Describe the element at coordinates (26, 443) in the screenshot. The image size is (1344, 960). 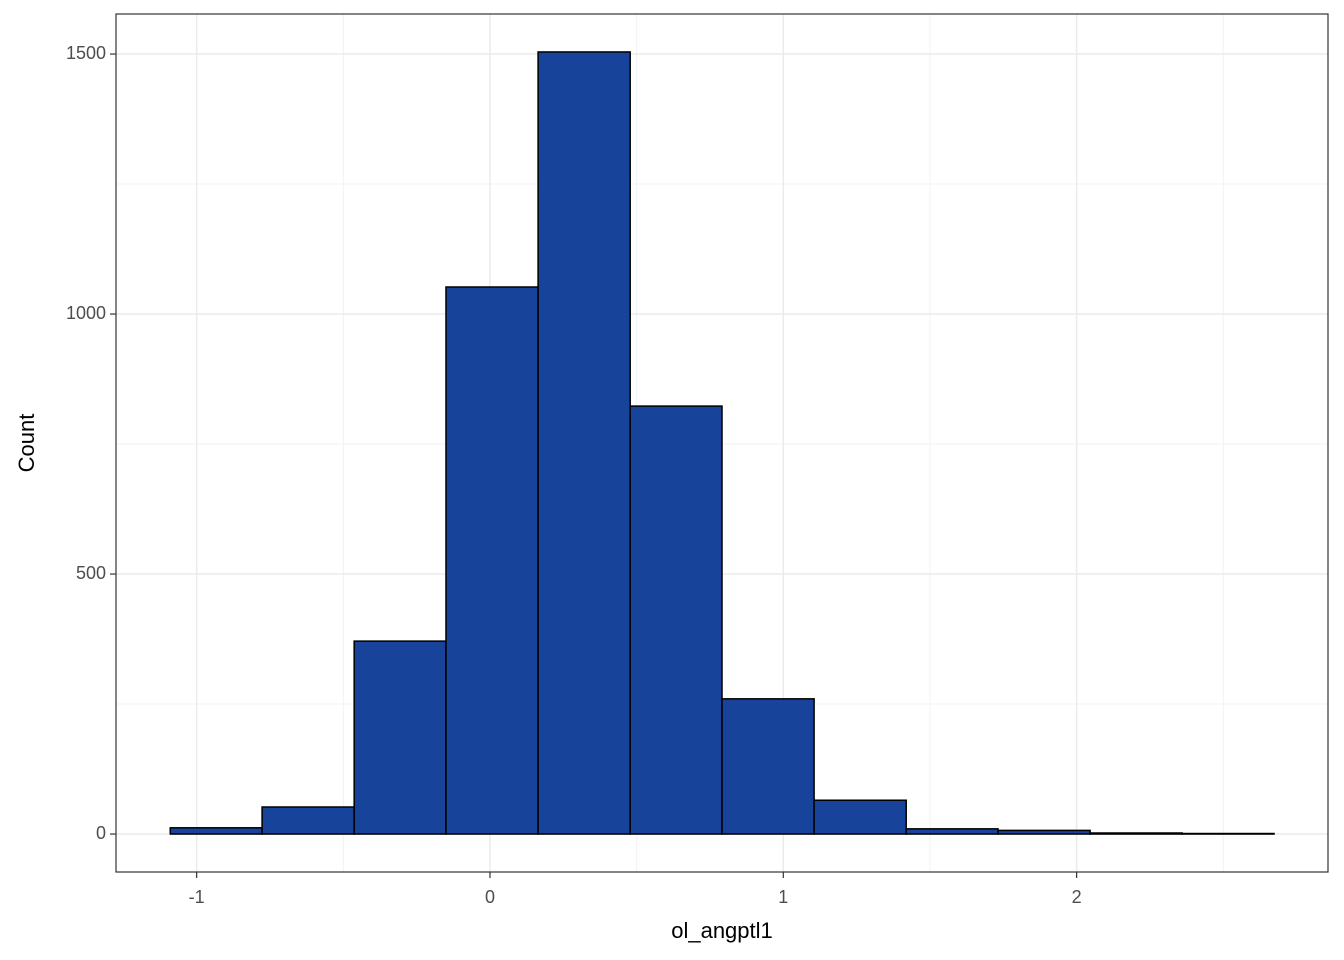
I see `y-axis-title: Count` at that location.